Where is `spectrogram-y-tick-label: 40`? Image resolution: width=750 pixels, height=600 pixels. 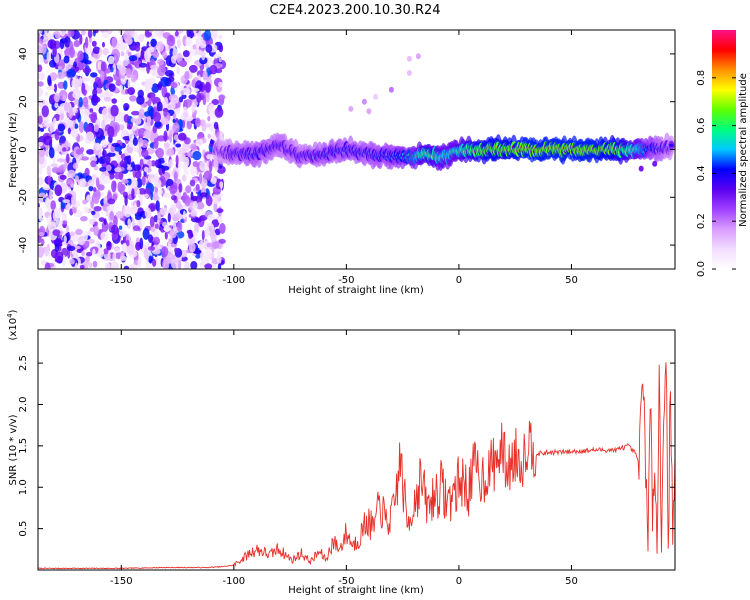
spectrogram-y-tick-label: 40 is located at coordinates (23, 54).